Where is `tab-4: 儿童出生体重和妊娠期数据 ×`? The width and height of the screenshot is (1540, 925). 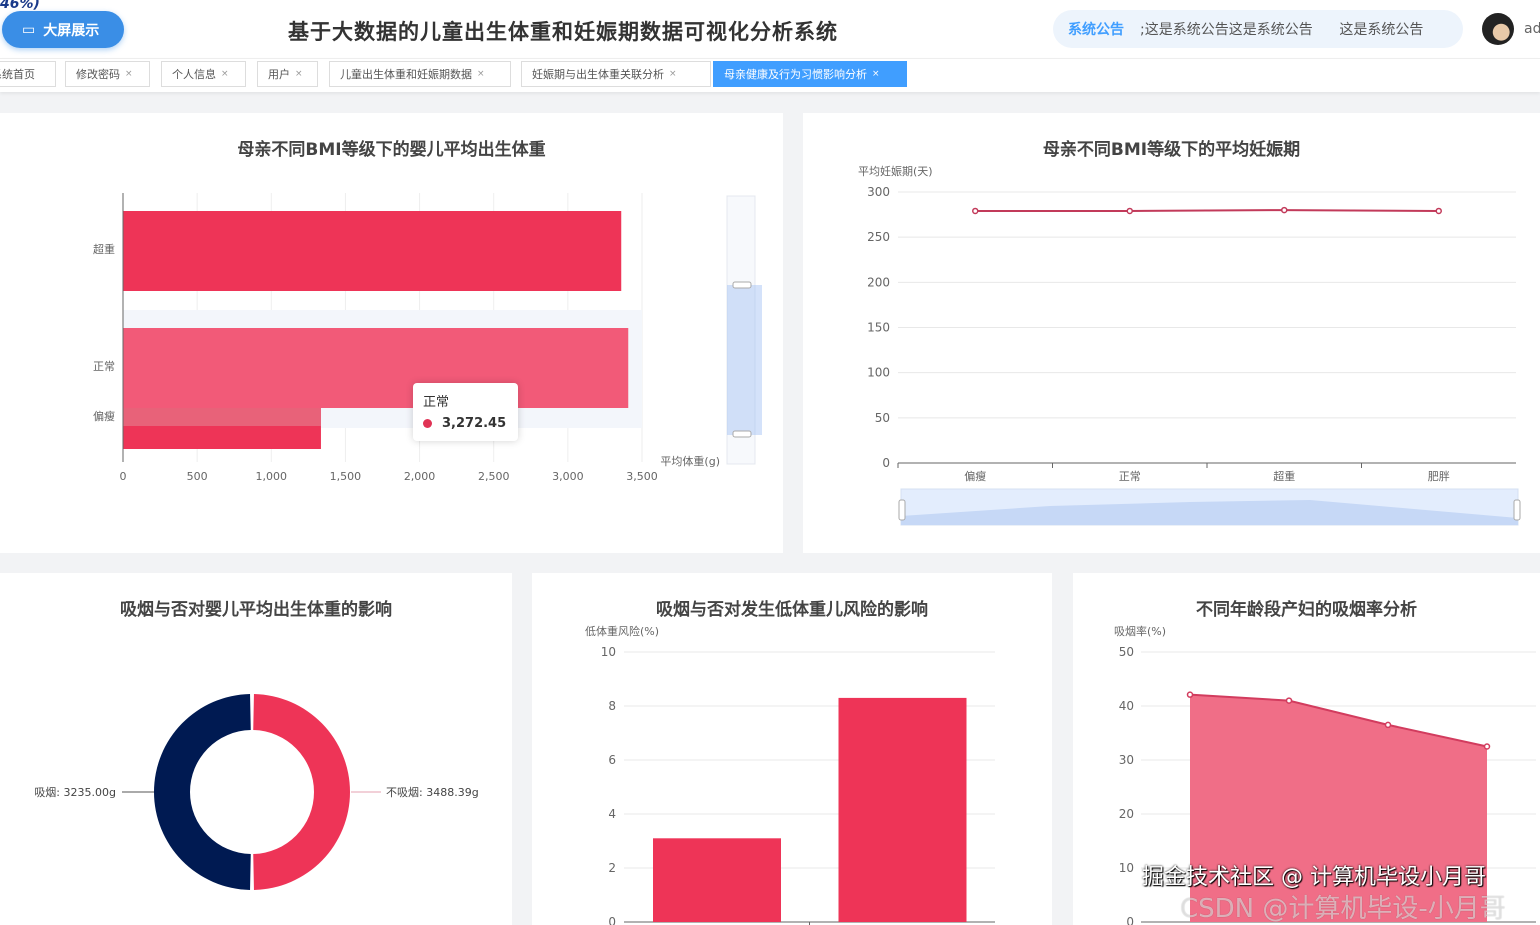 tab-4: 儿童出生体重和妊娠期数据 × is located at coordinates (420, 74).